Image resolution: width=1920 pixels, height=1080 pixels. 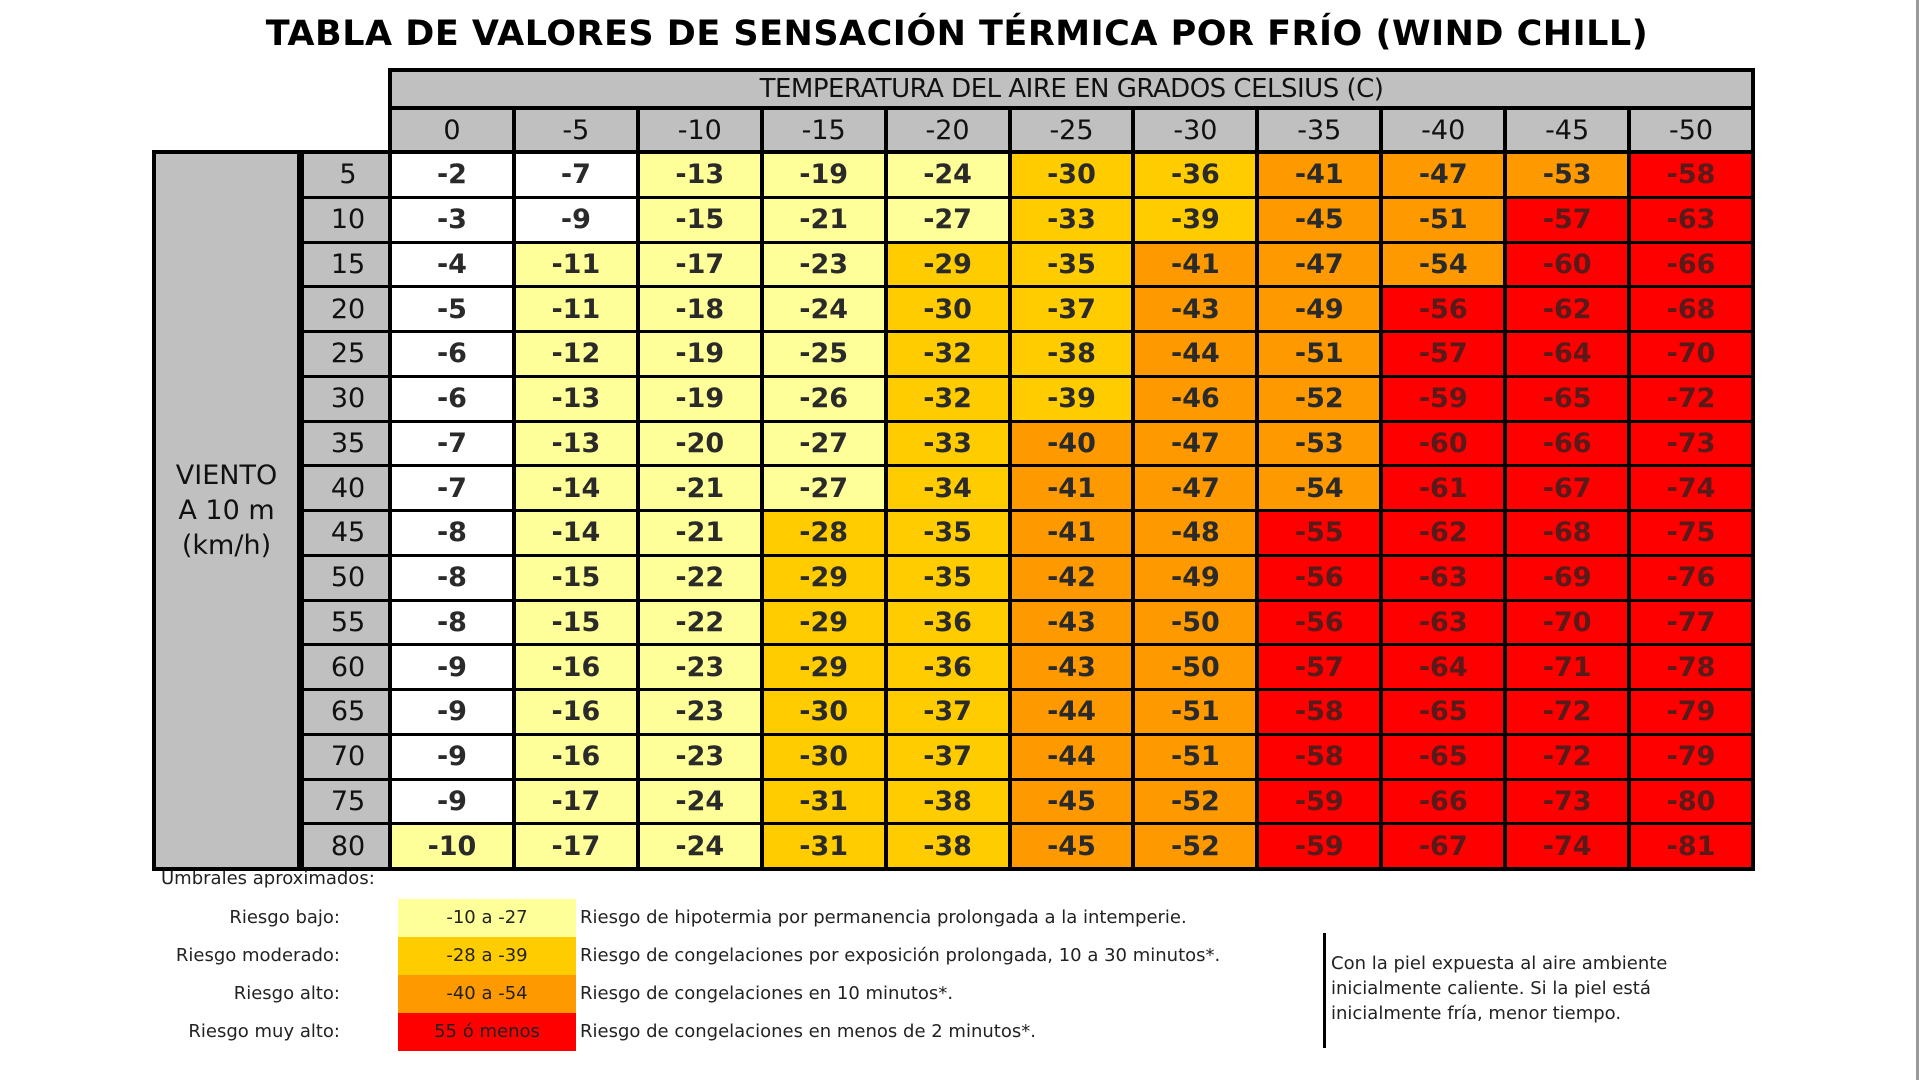 I want to click on wind-chill-cell: -15, so click(x=575, y=577).